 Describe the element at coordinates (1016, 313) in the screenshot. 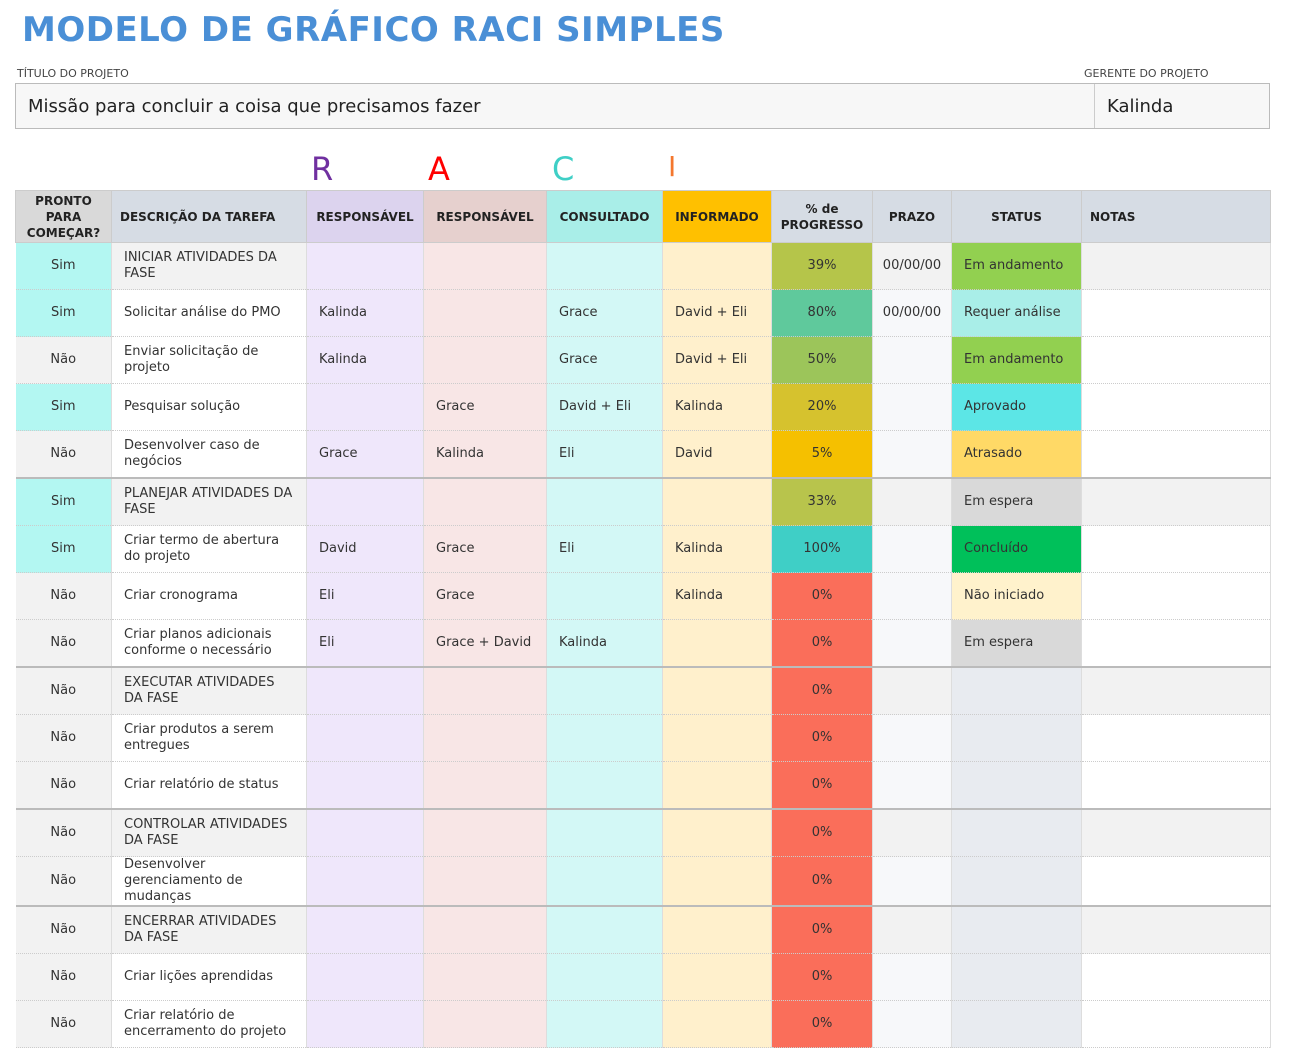

I see `cell-status: Requer análise` at that location.